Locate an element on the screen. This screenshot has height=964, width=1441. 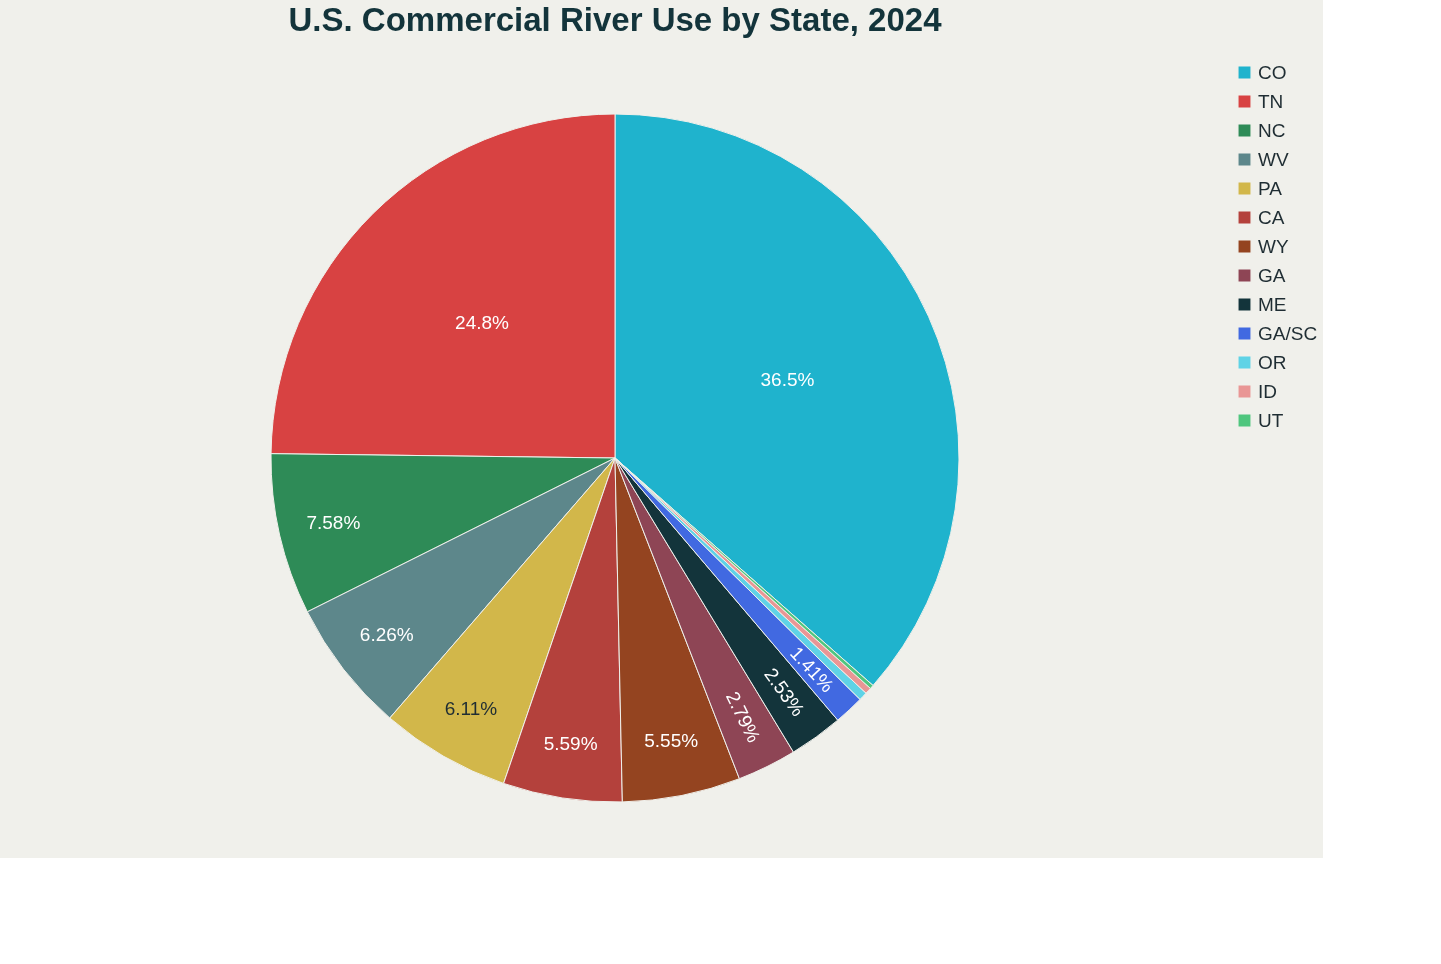
chart-title: U.S. Commercial River Use by State, 2024 is located at coordinates (615, 19).